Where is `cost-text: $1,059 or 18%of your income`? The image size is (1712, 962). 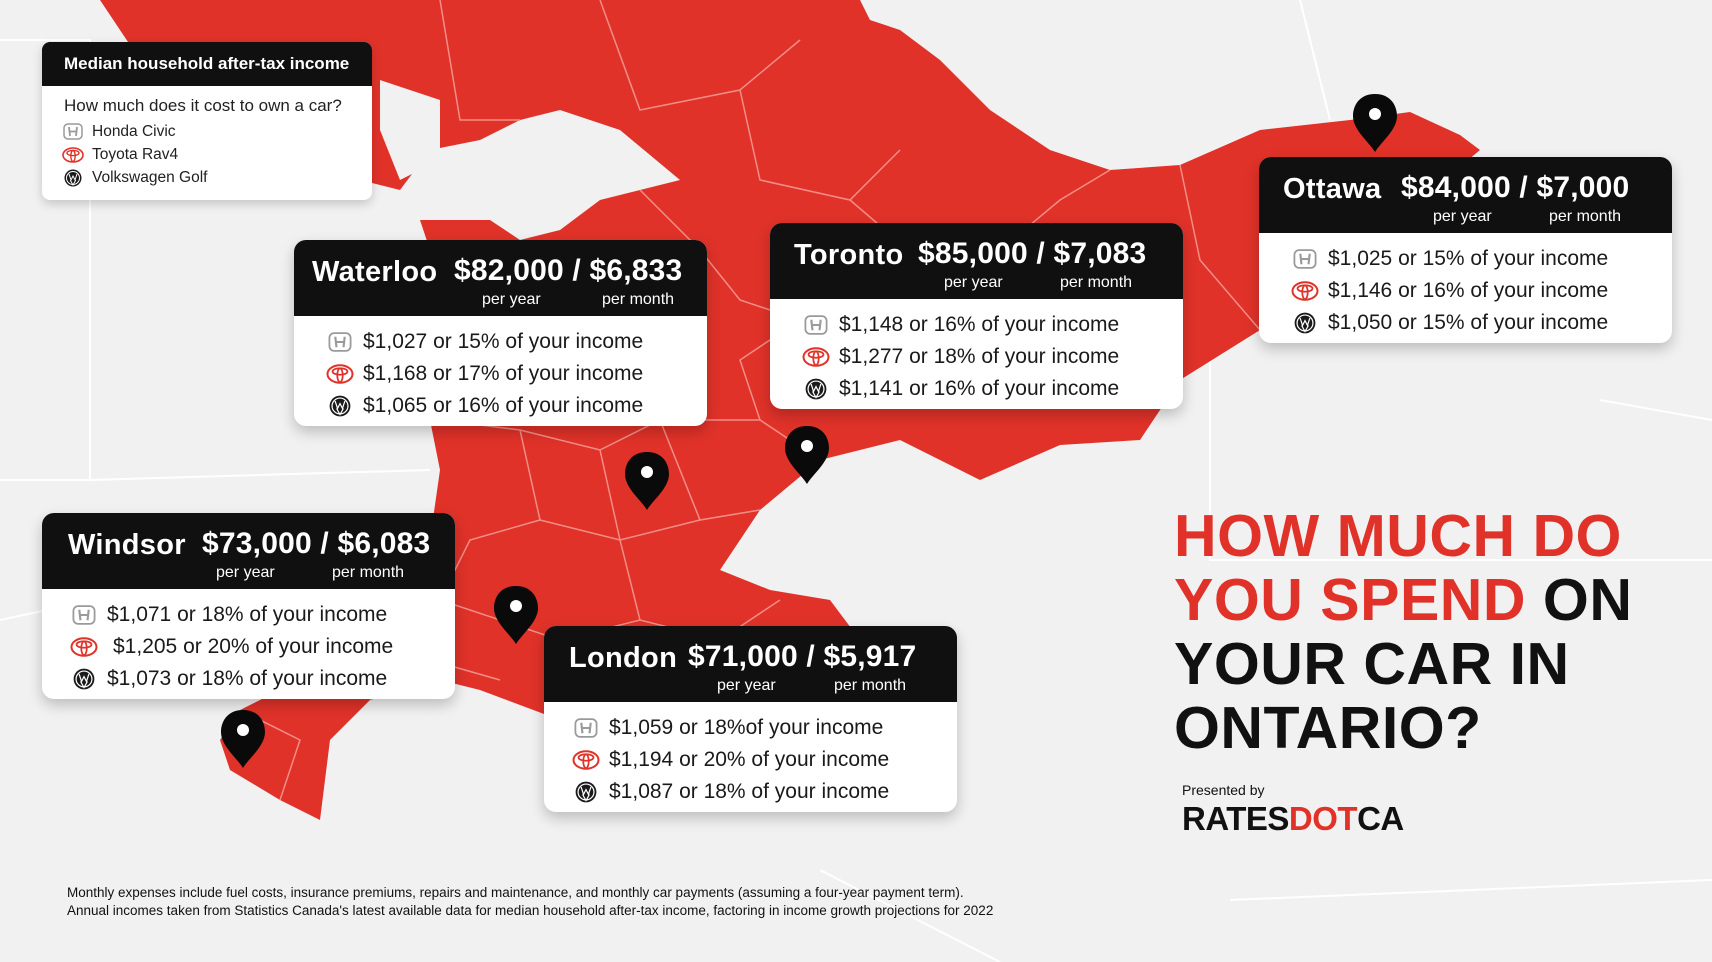
cost-text: $1,059 or 18%of your income is located at coordinates (746, 727).